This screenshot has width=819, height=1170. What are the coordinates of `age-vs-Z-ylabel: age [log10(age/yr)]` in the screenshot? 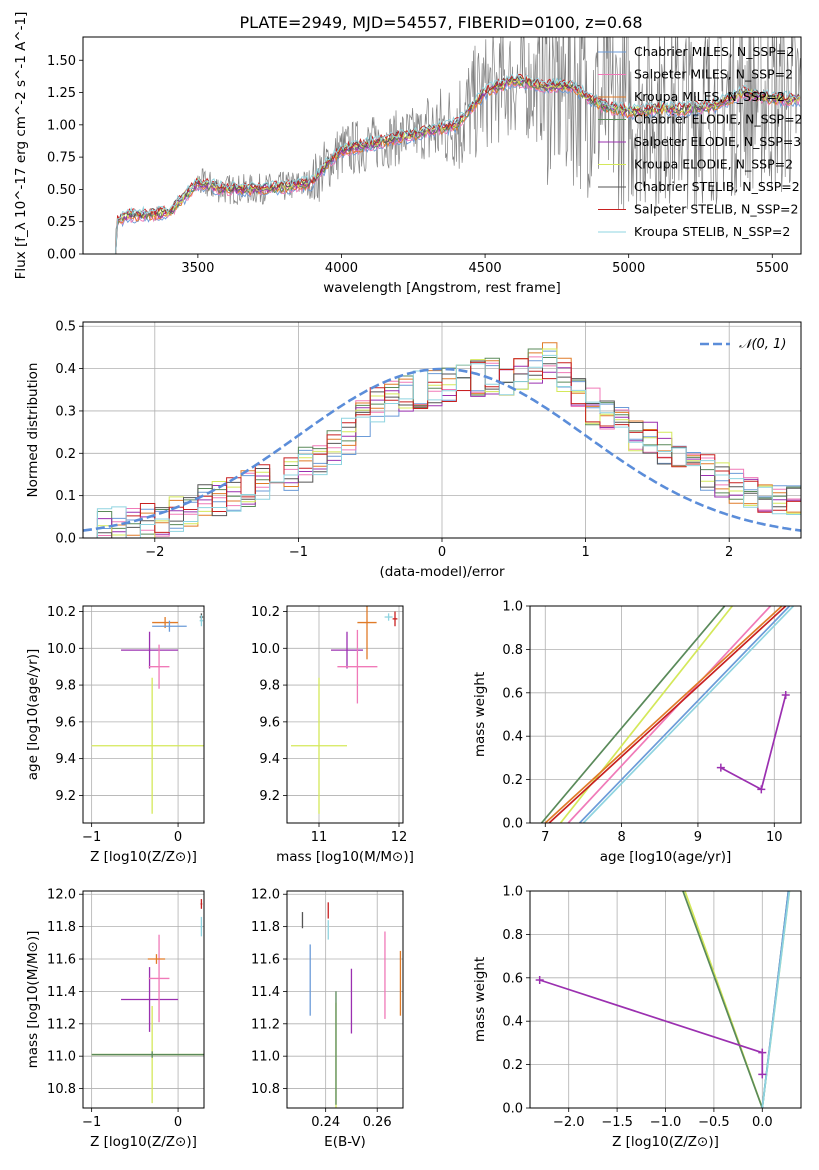 It's located at (33, 715).